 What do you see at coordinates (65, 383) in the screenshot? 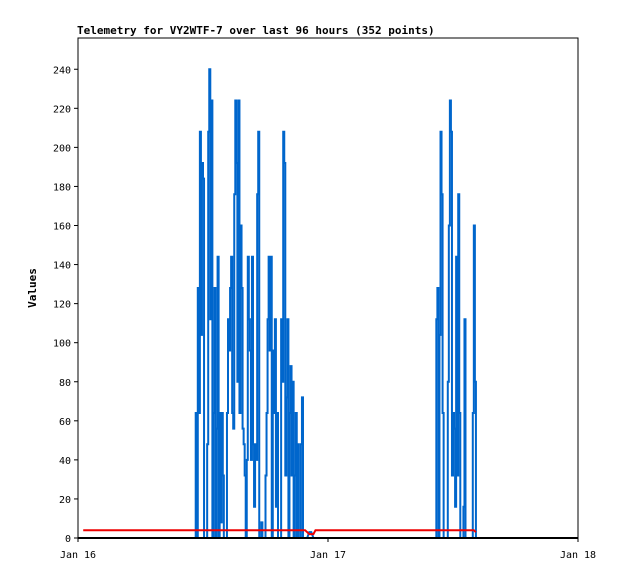
I see `y-tick-label: 80` at bounding box center [65, 383].